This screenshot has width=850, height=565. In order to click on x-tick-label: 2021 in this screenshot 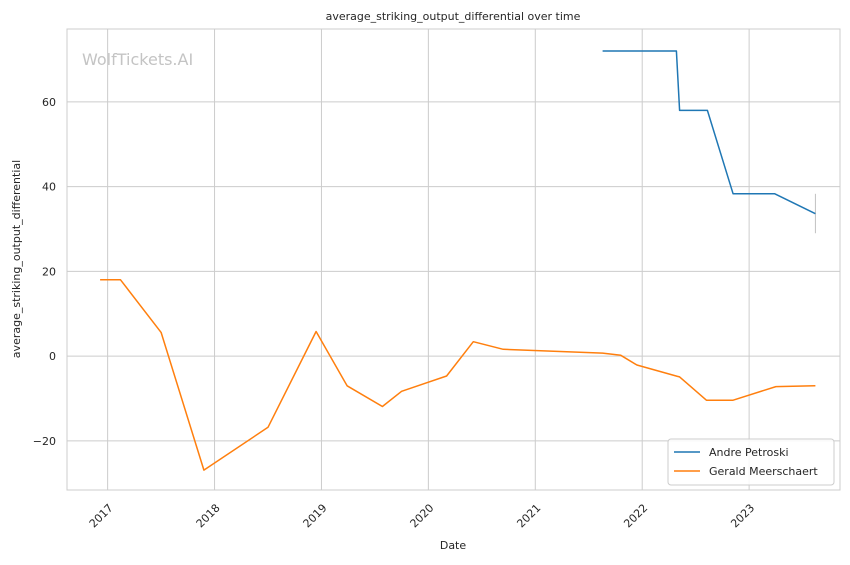, I will do `click(528, 515)`.